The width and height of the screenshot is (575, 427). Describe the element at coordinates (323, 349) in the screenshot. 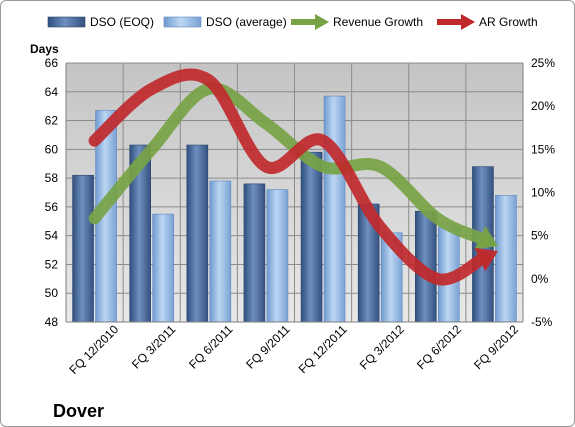

I see `x-tick-label: FQ 12/2011` at that location.